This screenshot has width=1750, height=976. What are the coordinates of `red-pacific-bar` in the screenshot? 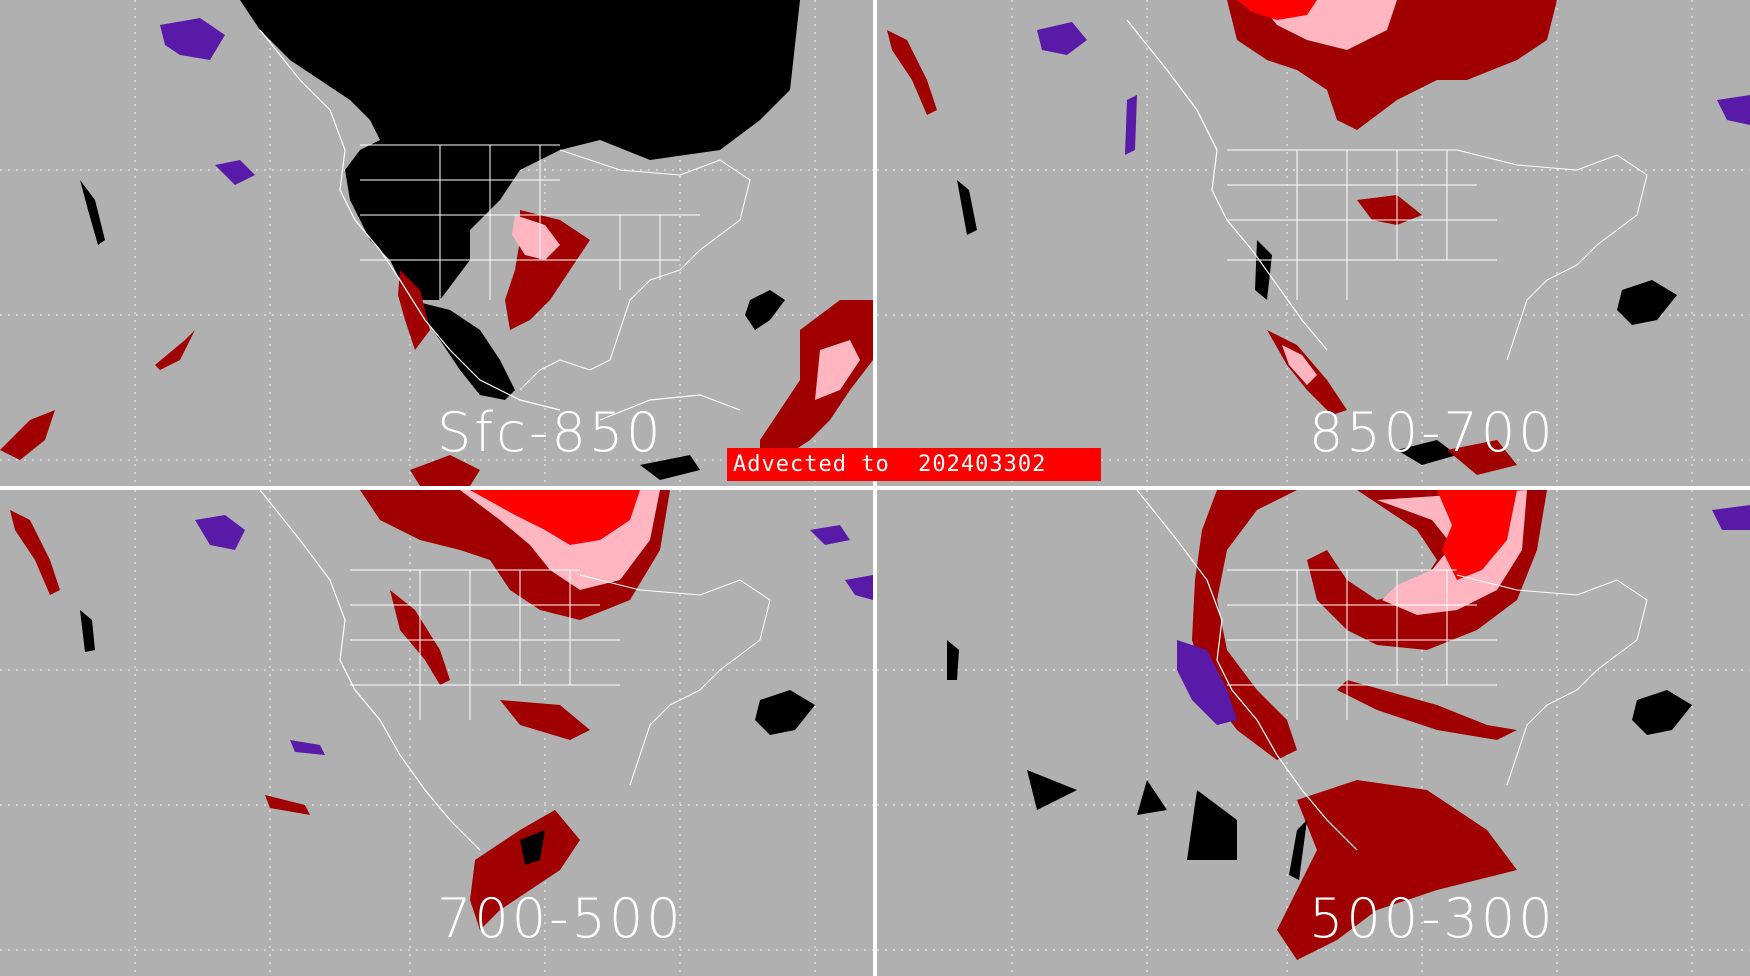 It's located at (287, 805).